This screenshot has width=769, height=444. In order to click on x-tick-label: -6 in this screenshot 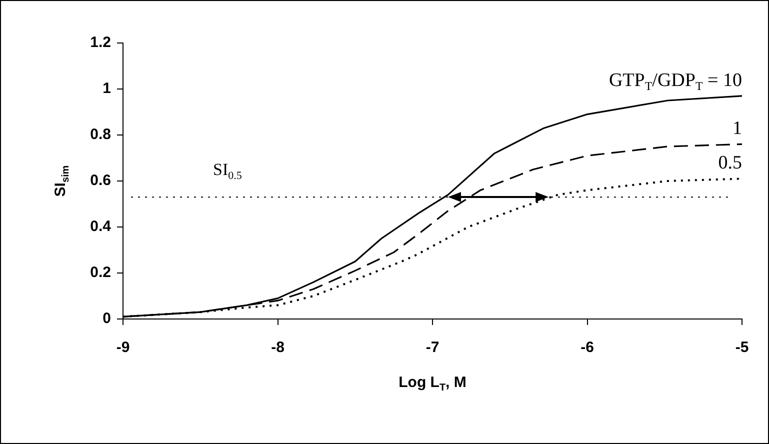, I will do `click(587, 347)`.